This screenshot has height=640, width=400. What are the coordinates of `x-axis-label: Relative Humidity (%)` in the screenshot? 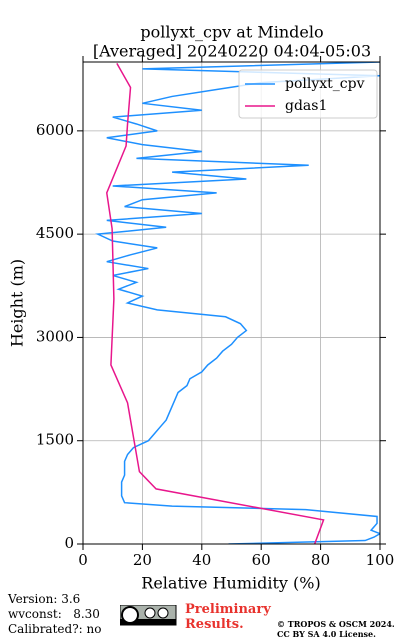 It's located at (230, 583).